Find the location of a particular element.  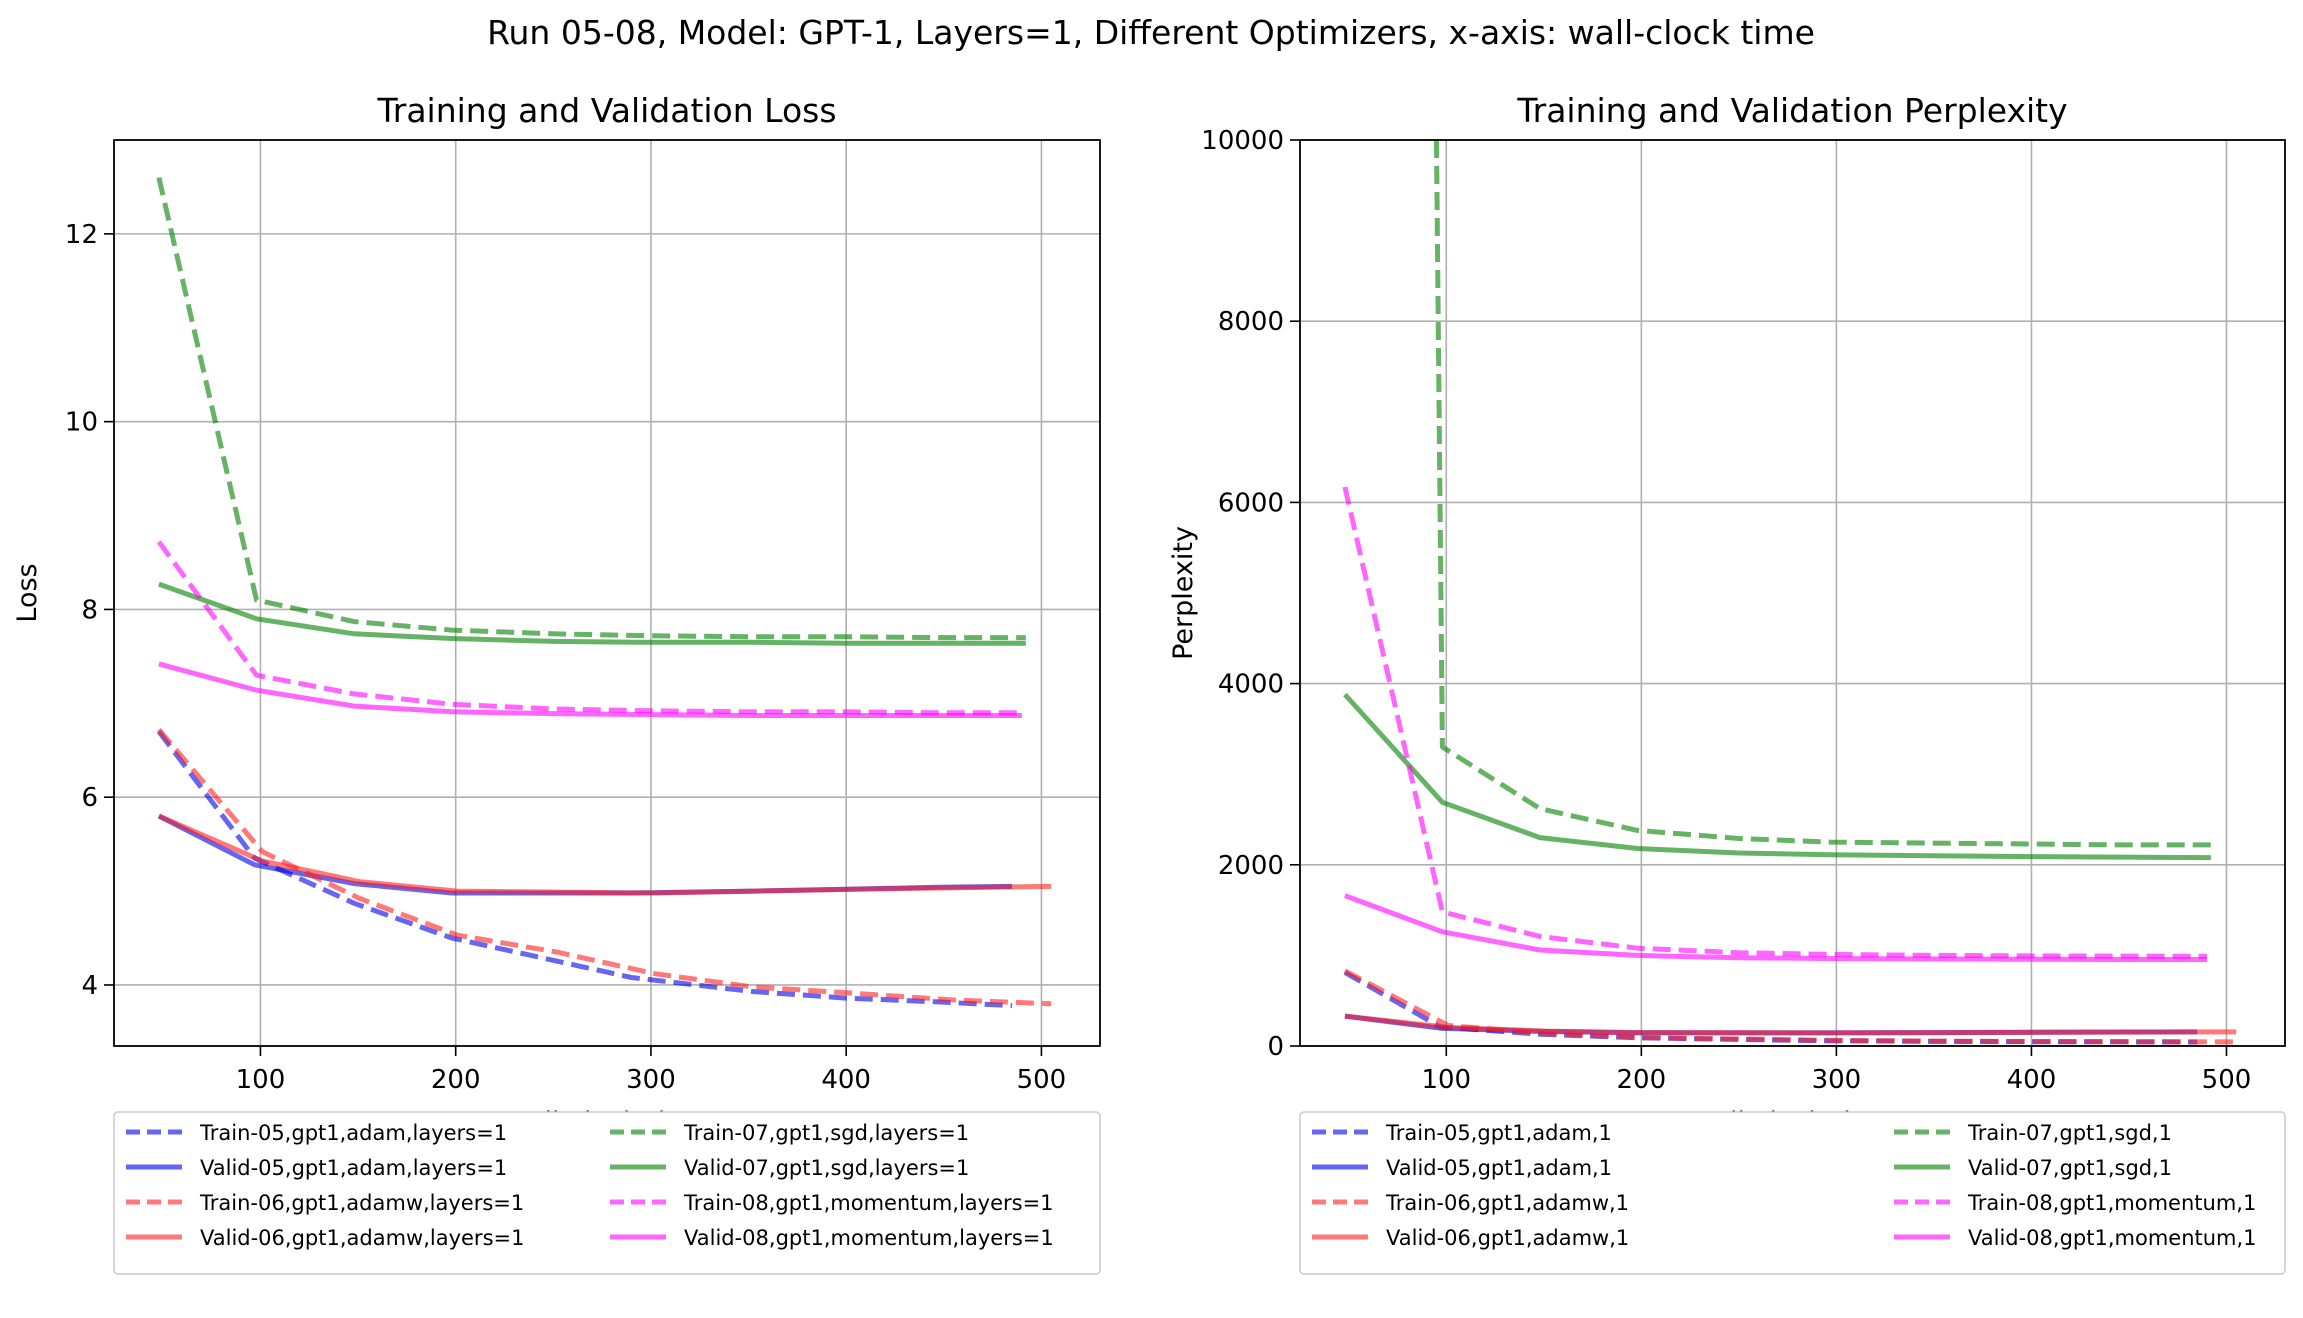

legend-entry-6: Valid-07,gpt1,sgd,layers=1 is located at coordinates (826, 1168).